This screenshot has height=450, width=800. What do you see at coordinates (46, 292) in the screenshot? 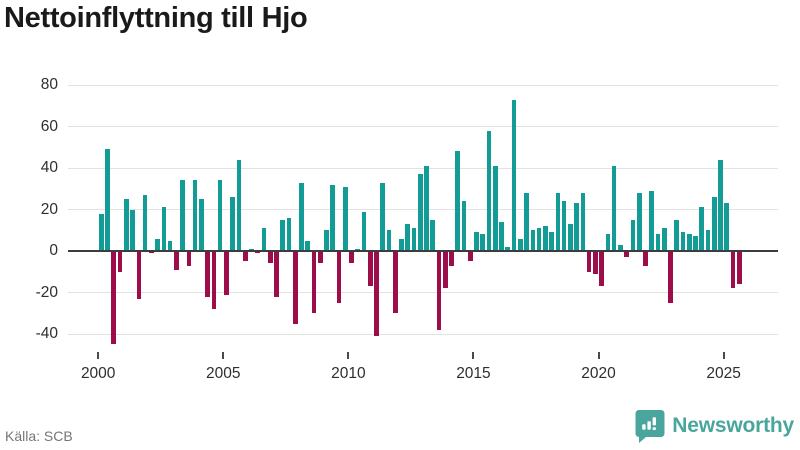
I see `y-axis-tick-label: -20` at bounding box center [46, 292].